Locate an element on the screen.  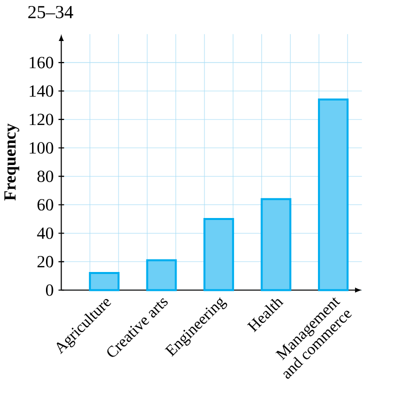
chart-title: 25–34 is located at coordinates (51, 12).